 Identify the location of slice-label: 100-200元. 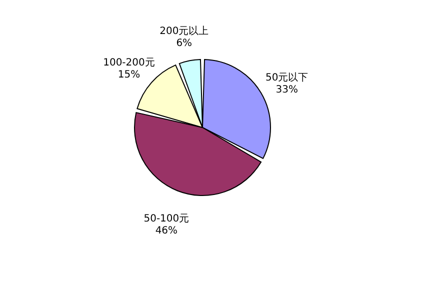
(129, 63).